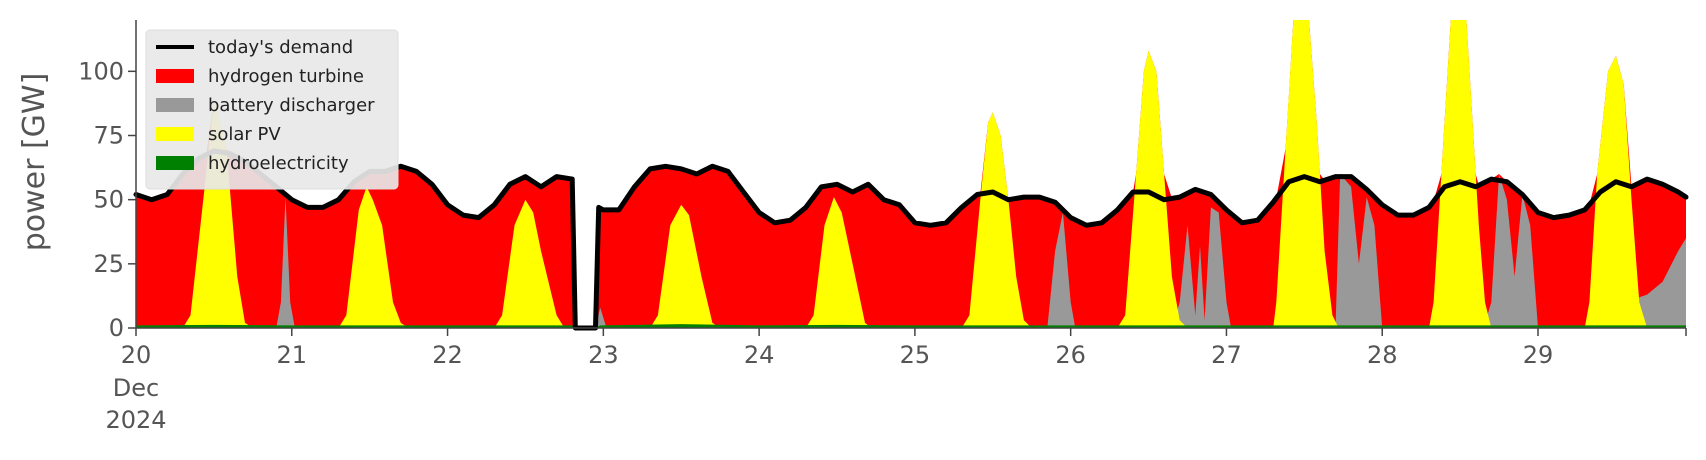  I want to click on legend-label: battery discharger, so click(291, 105).